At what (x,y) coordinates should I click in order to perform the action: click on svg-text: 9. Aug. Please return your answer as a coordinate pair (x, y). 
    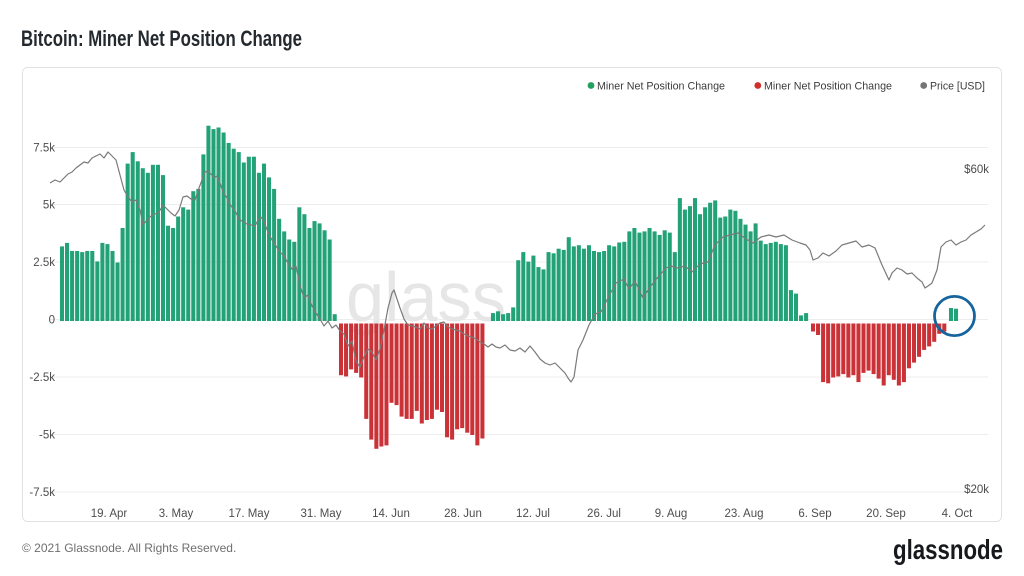
    Looking at the image, I should click on (671, 514).